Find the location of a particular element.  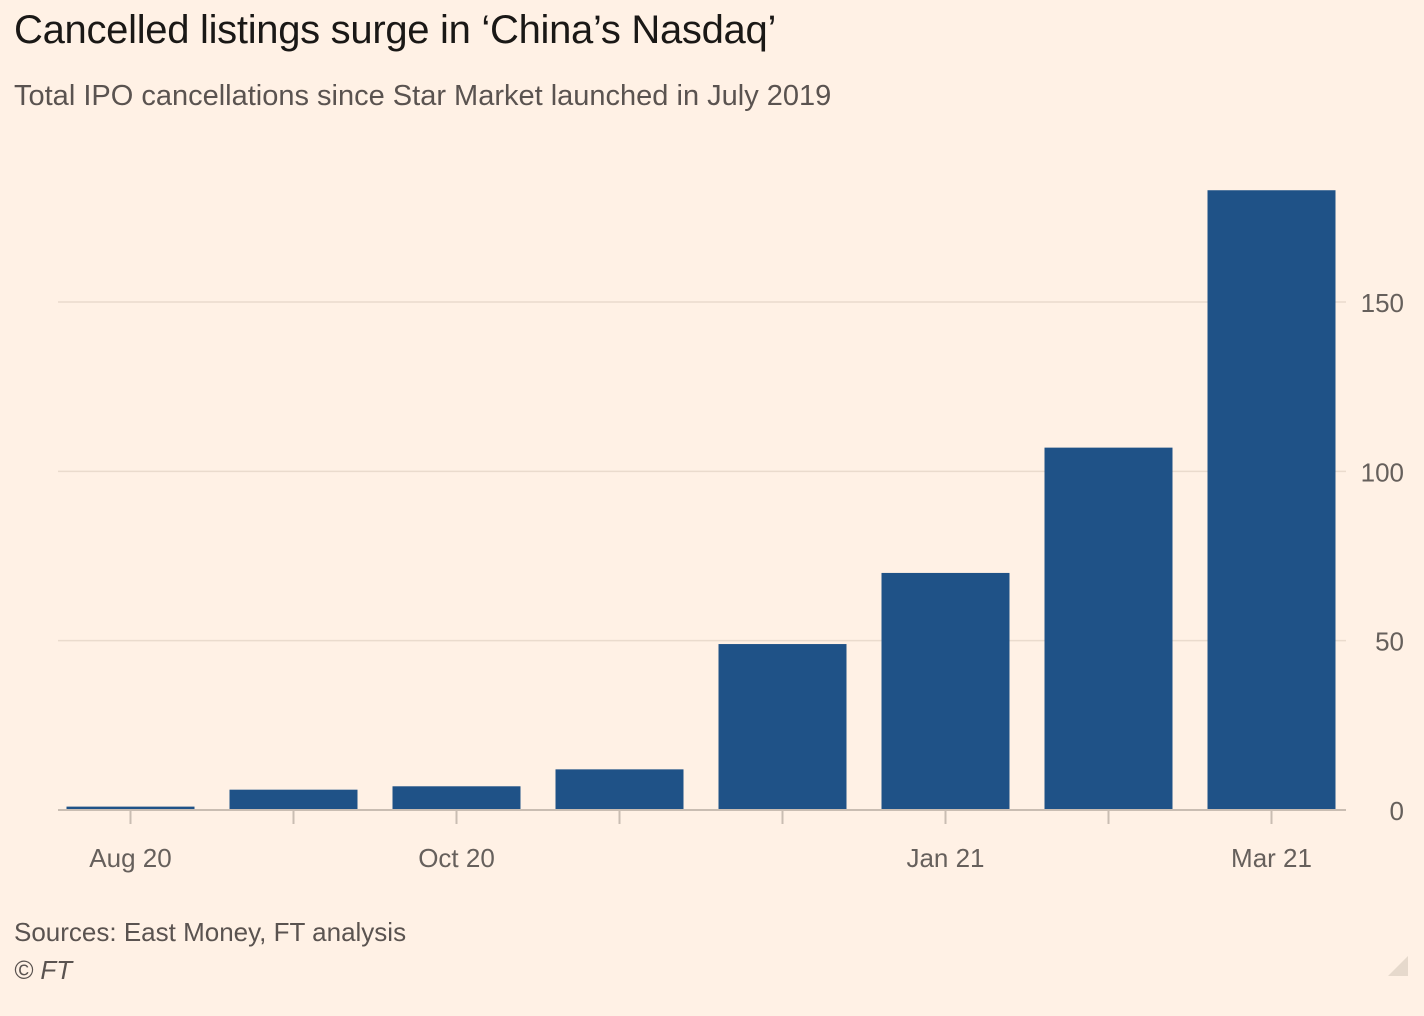

y-tick-label: 0 is located at coordinates (1397, 811).